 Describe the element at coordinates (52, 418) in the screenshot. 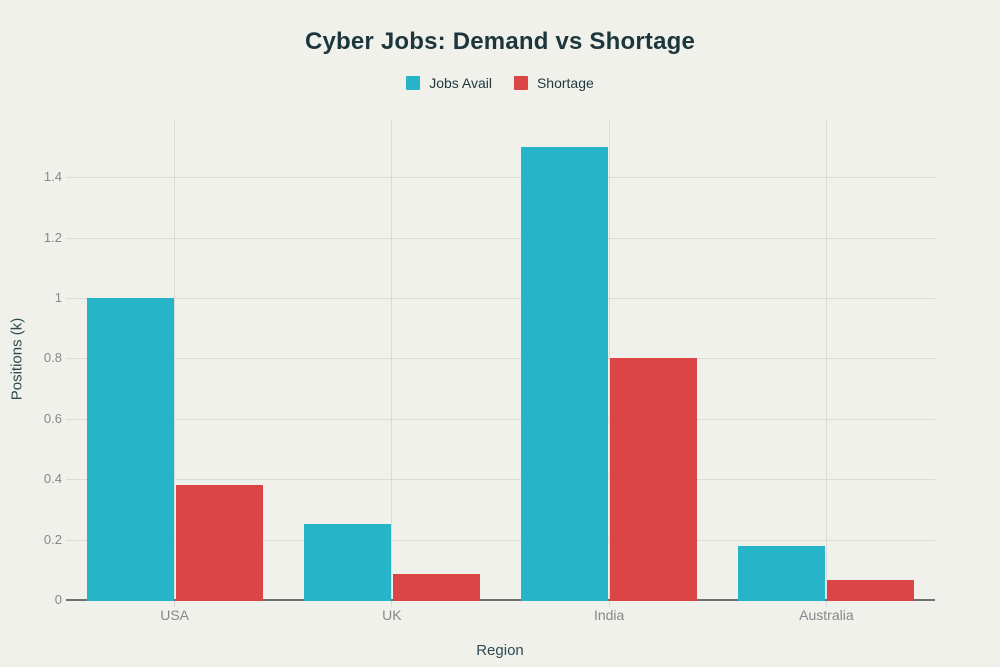

I see `y-tick-label: 0.6` at that location.